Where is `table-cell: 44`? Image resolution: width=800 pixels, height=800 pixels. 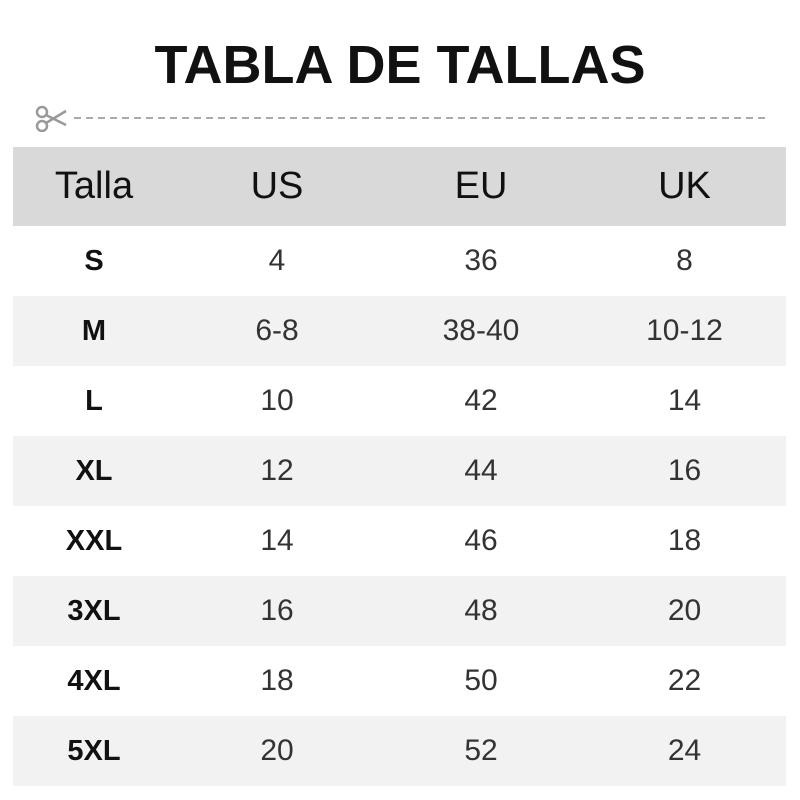 table-cell: 44 is located at coordinates (481, 471).